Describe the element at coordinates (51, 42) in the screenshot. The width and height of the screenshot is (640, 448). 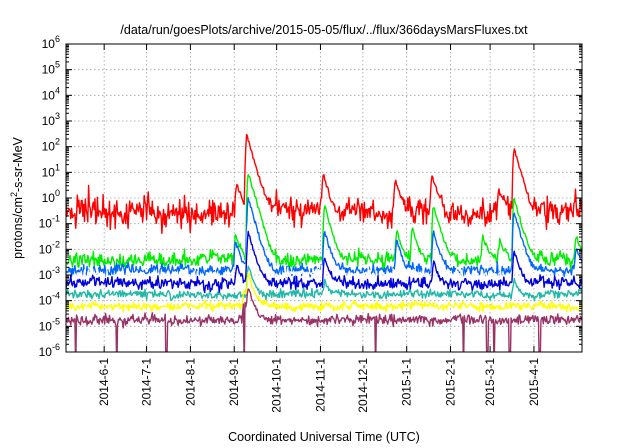
I see `y-tick-label: 10⁶` at that location.